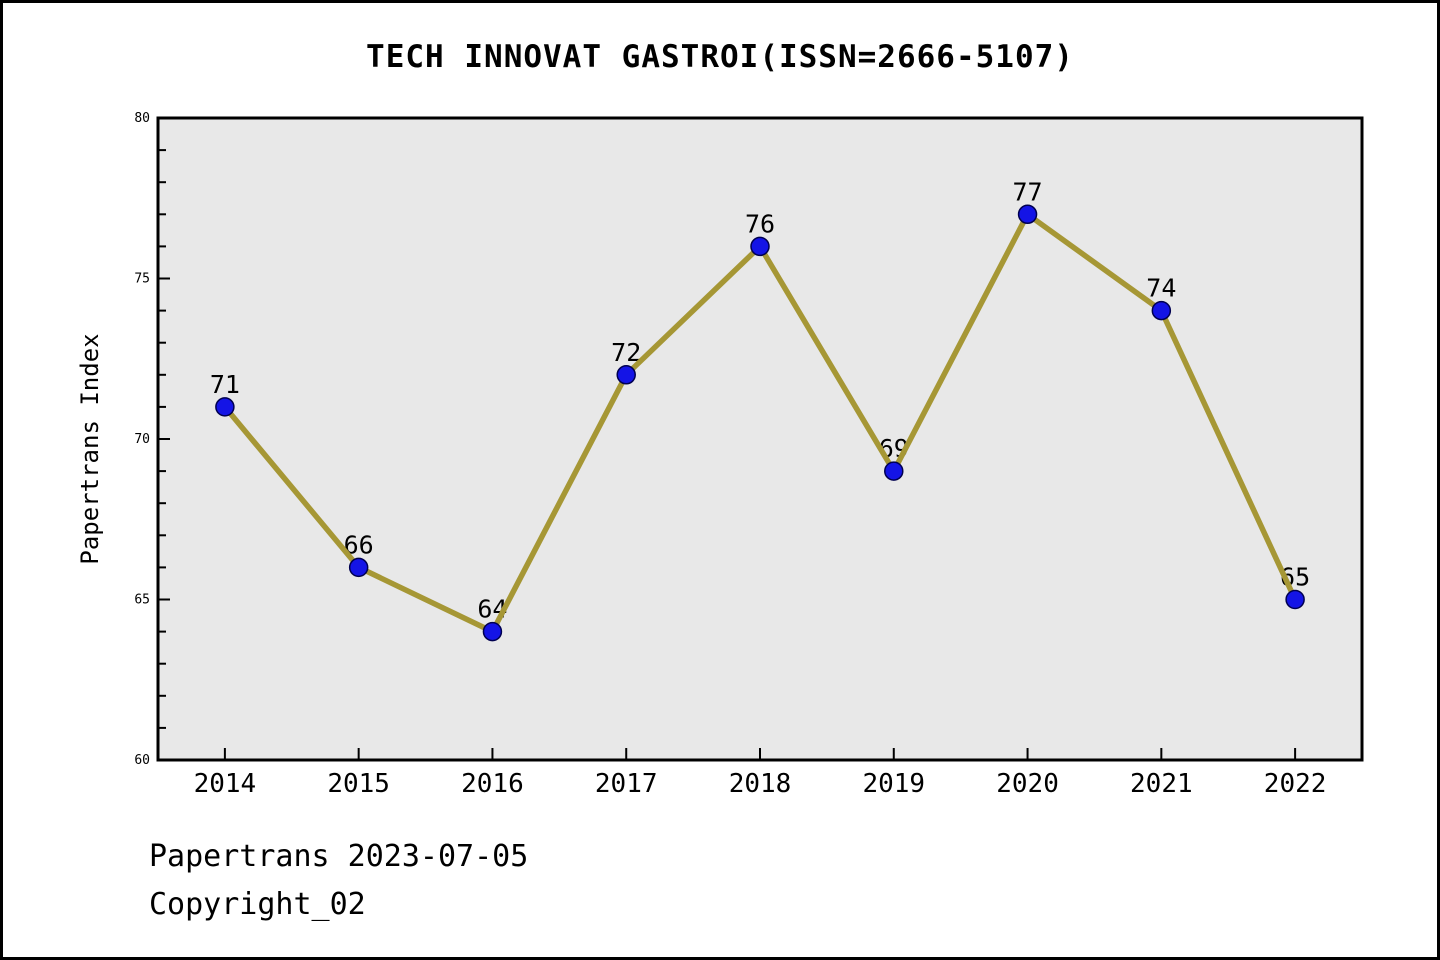  I want to click on y-tick-label: 60, so click(142, 760).